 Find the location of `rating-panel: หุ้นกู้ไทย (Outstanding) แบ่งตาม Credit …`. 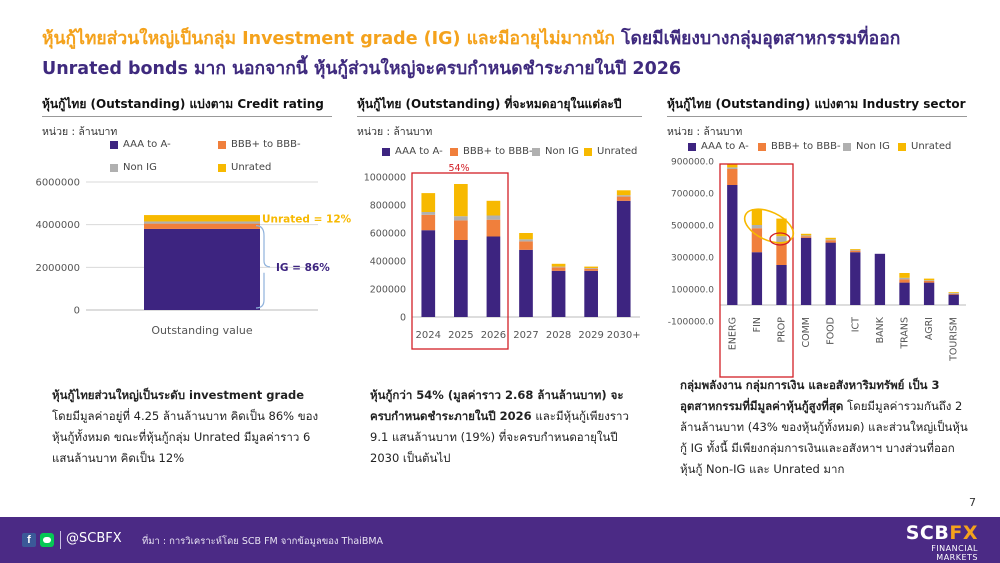

rating-panel: หุ้นกู้ไทย (Outstanding) แบ่งตาม Credit … is located at coordinates (187, 117).